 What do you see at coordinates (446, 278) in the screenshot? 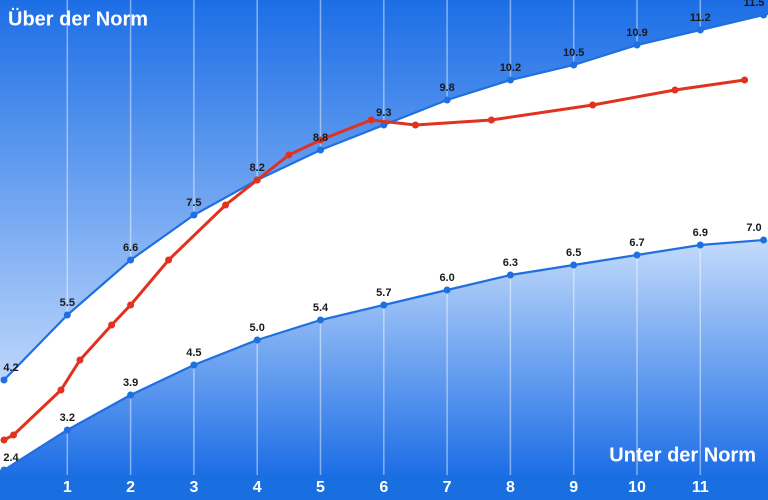
I see `data-label: 6.0` at bounding box center [446, 278].